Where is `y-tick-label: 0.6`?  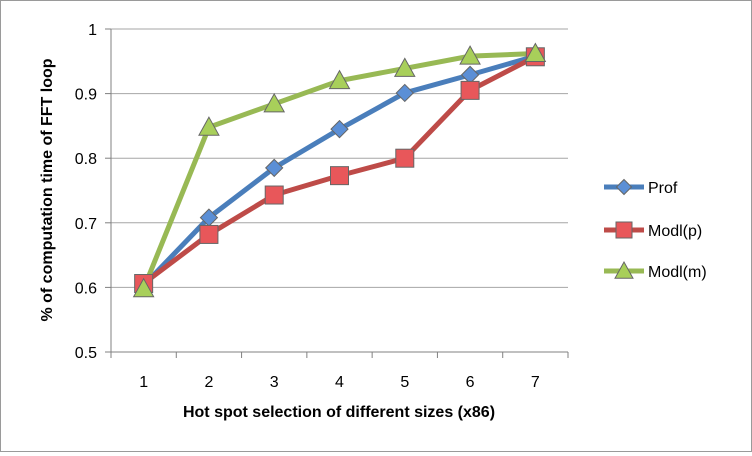 y-tick-label: 0.6 is located at coordinates (86, 288).